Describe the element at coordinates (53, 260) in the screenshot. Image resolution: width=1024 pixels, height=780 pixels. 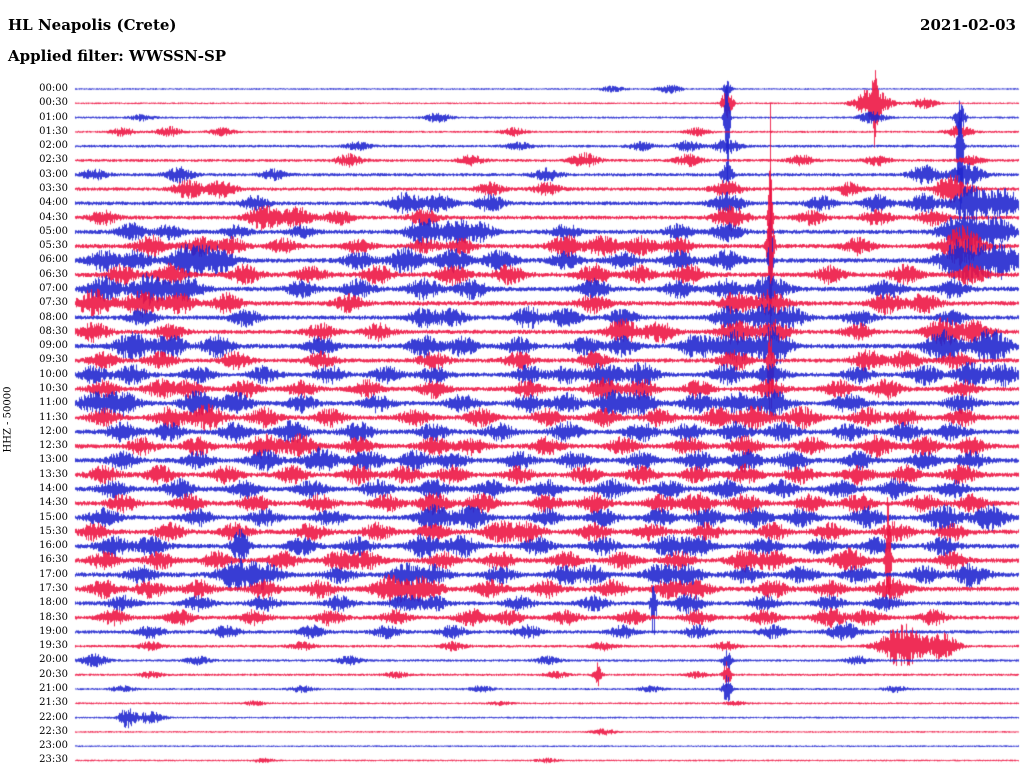
I see `time-label: 06:00` at that location.